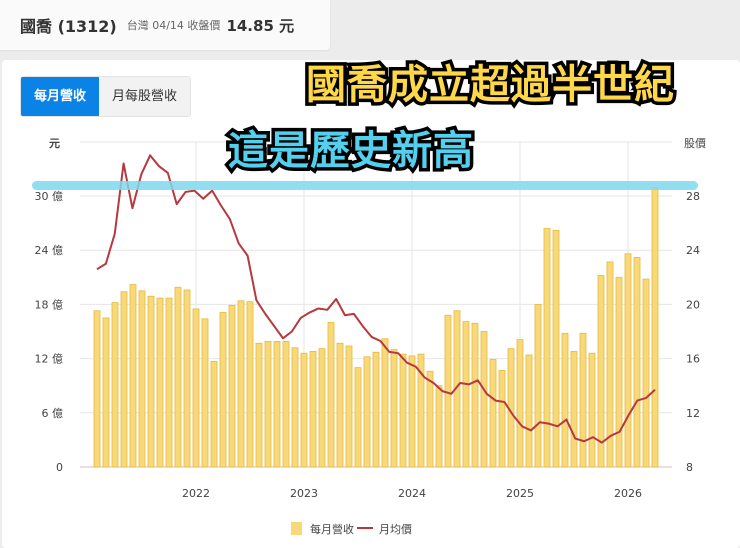 This screenshot has height=548, width=740. I want to click on y-tick-left: 18 億, so click(49, 304).